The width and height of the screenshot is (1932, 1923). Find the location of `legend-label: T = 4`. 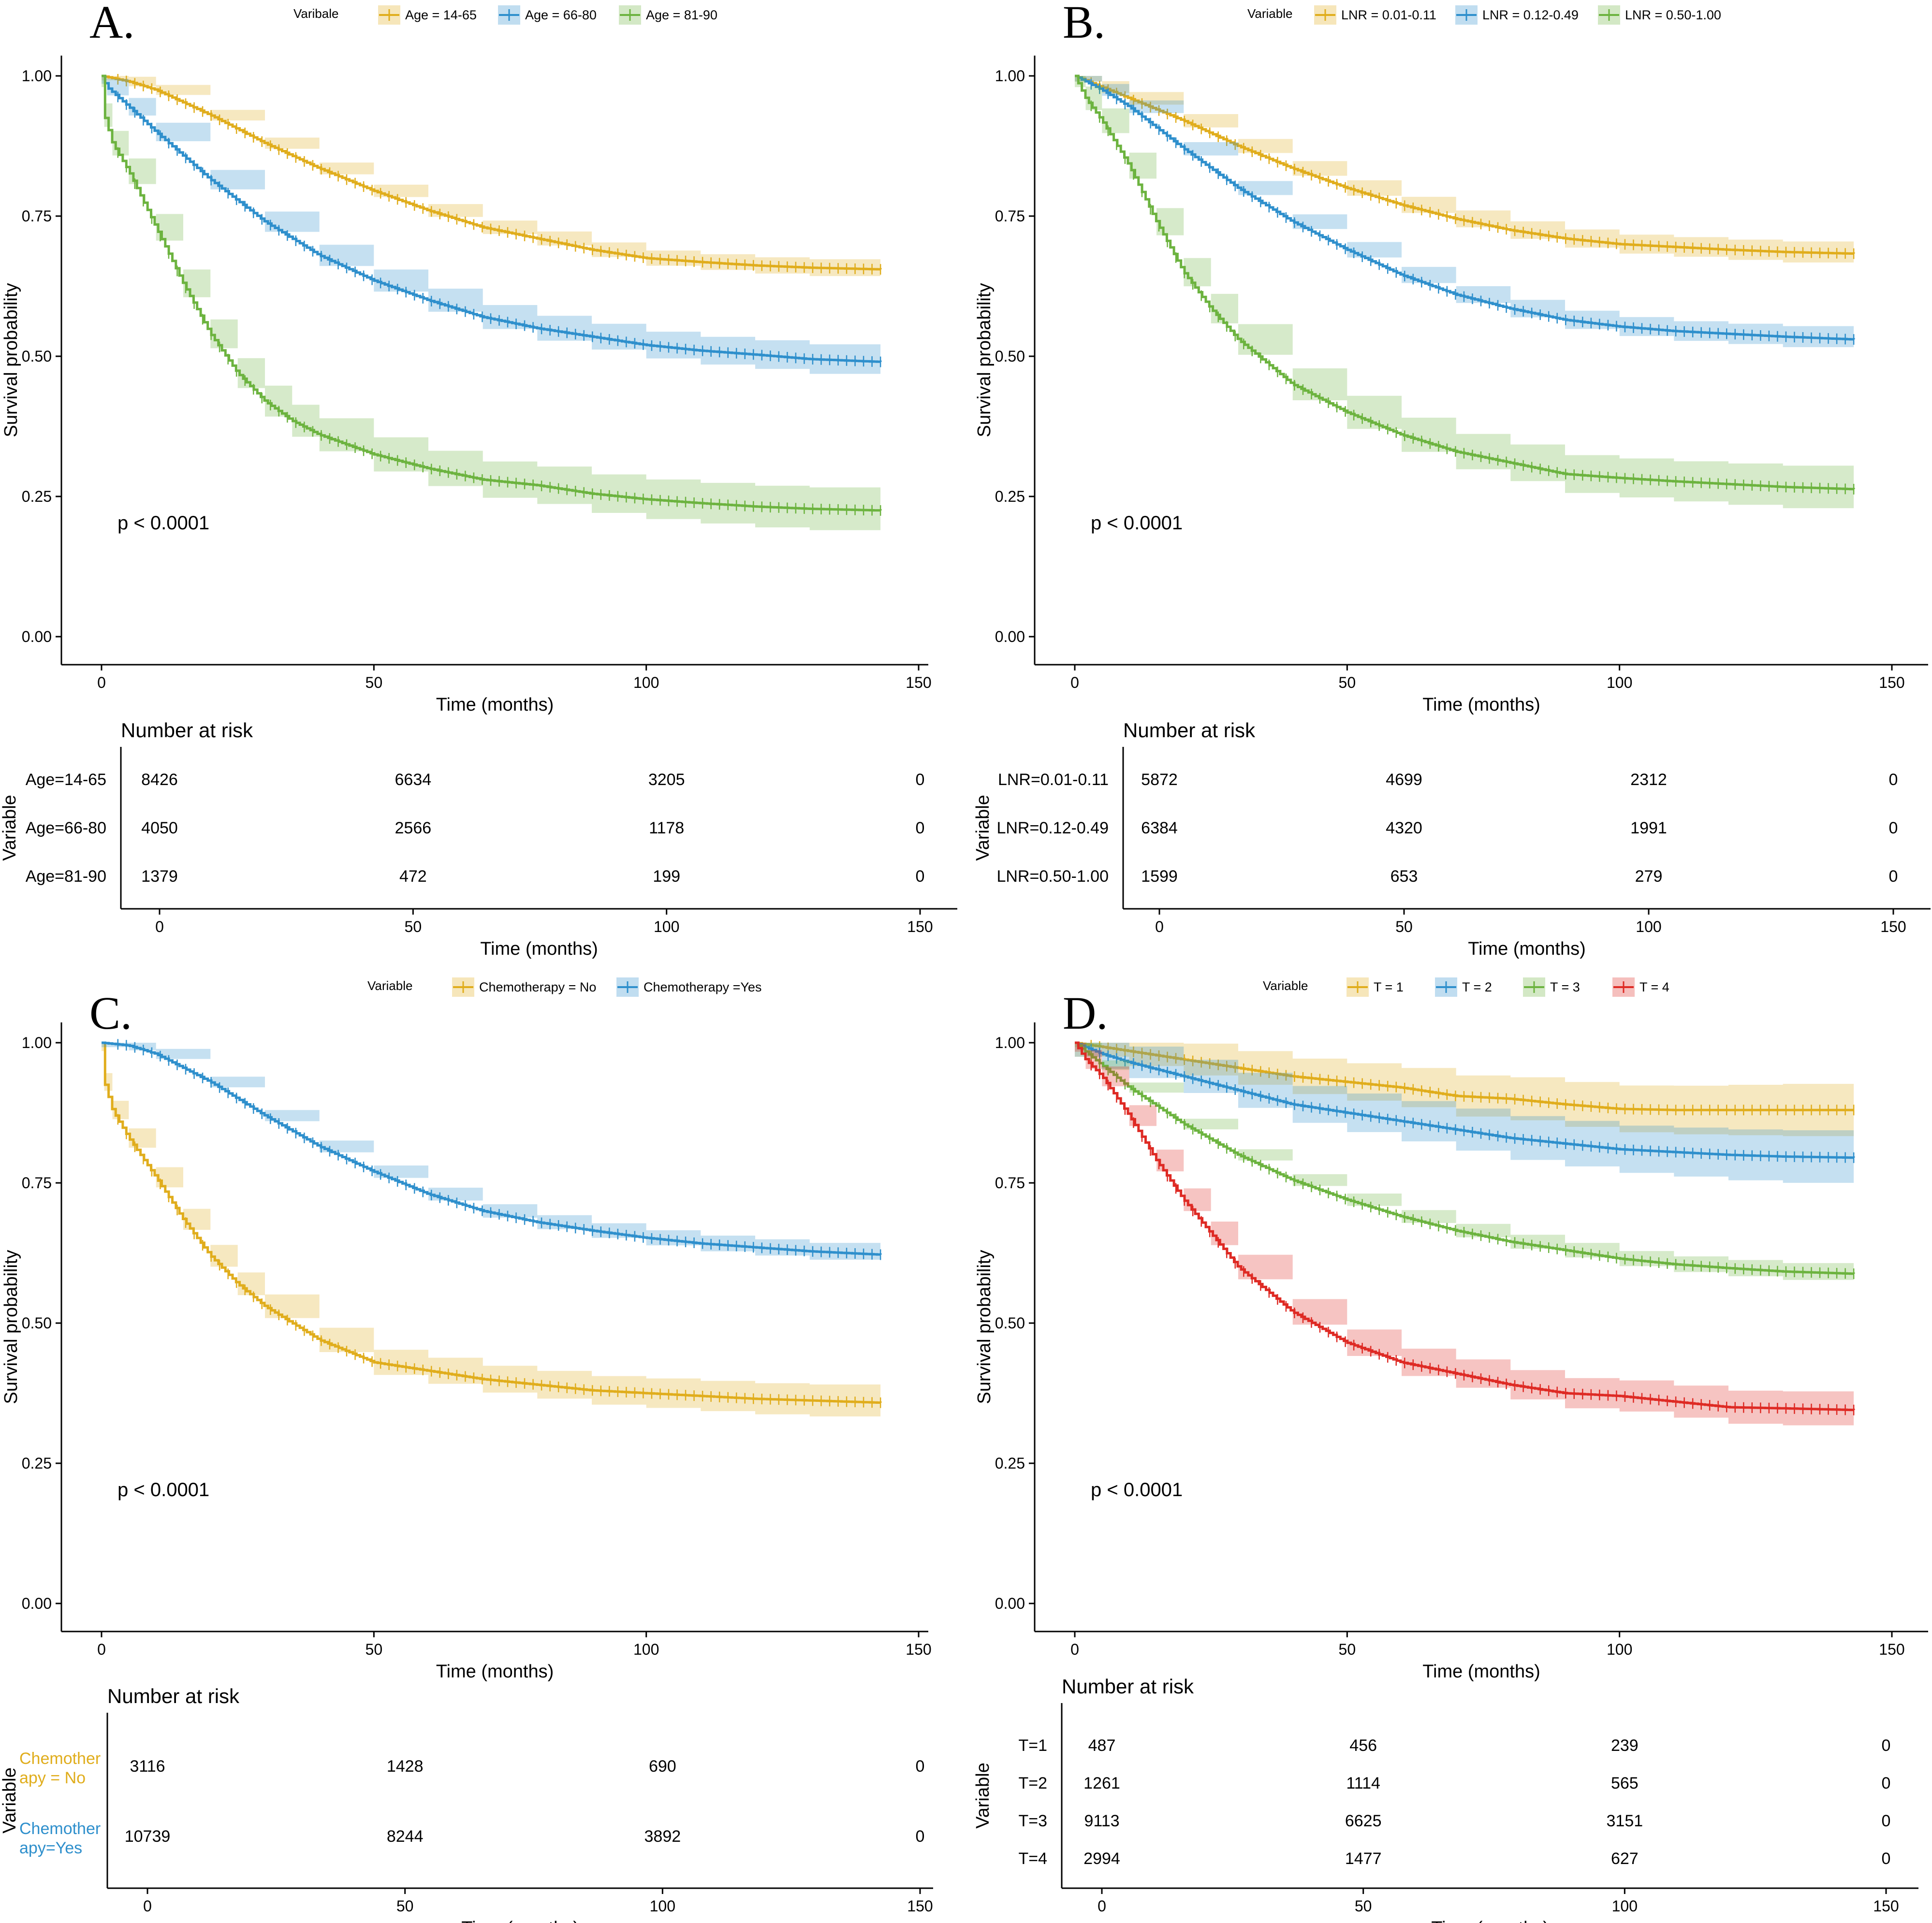

legend-label: T = 4 is located at coordinates (1654, 987).